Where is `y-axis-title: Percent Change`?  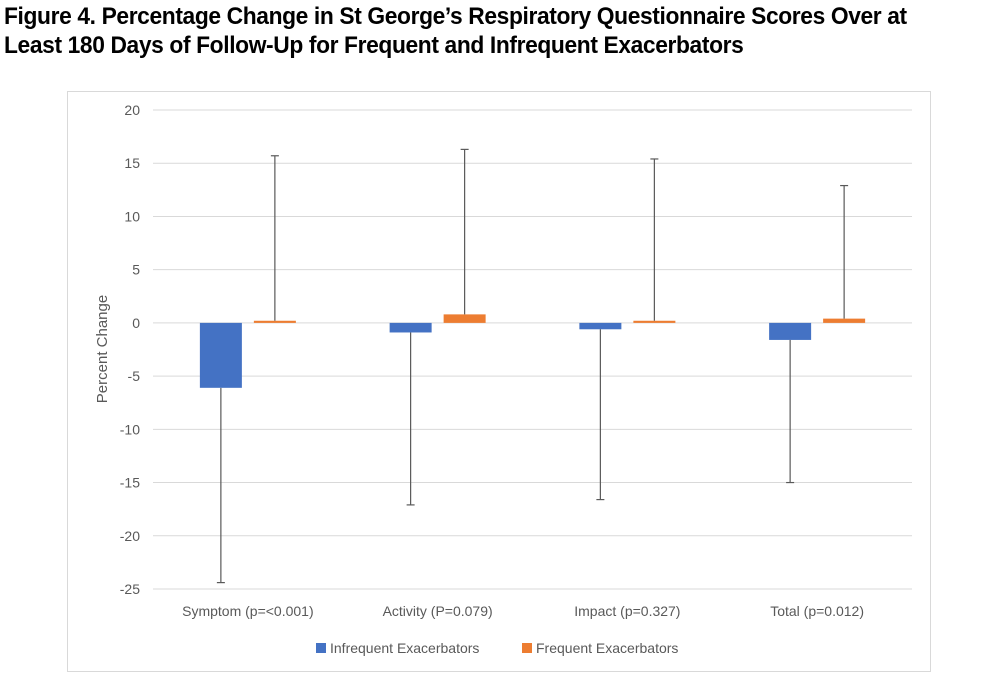 y-axis-title: Percent Change is located at coordinates (102, 349).